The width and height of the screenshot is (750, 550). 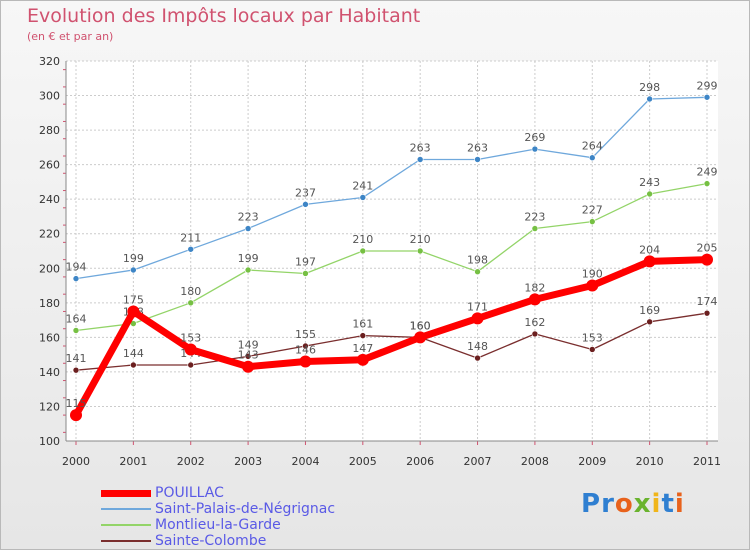 What do you see at coordinates (133, 461) in the screenshot?
I see `x-tick-label: 2001` at bounding box center [133, 461].